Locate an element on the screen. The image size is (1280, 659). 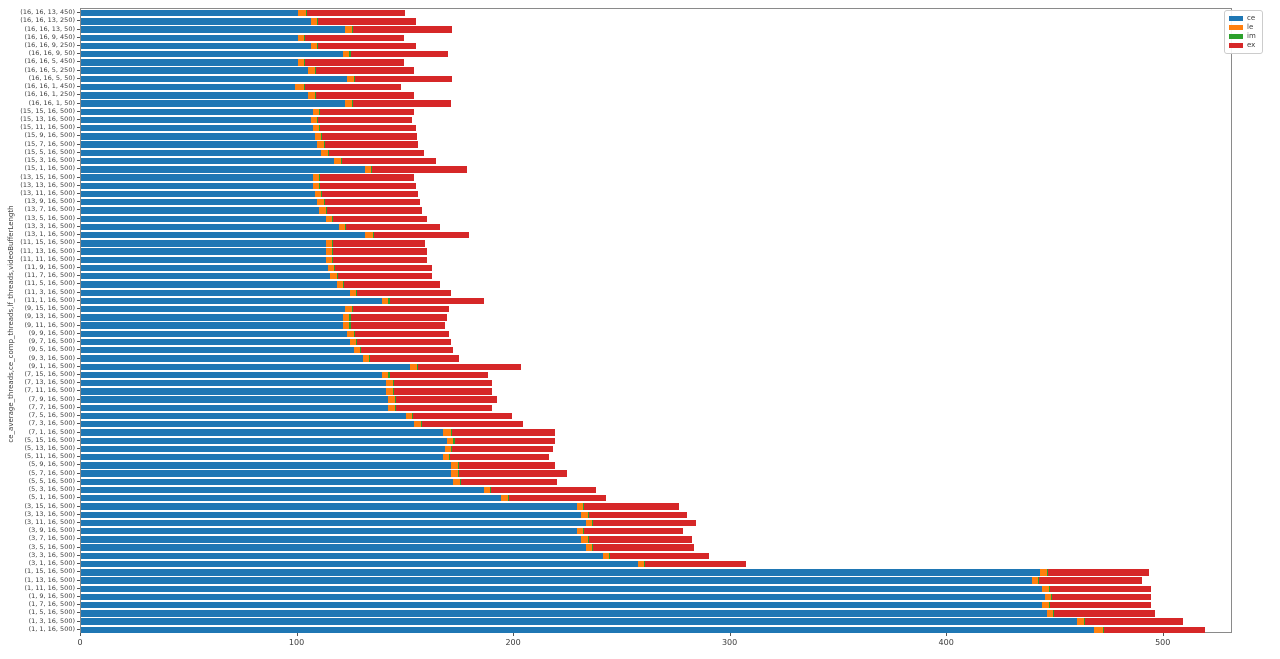
y-tick-label: (7, 7, 16, 500) is located at coordinates (51, 406).